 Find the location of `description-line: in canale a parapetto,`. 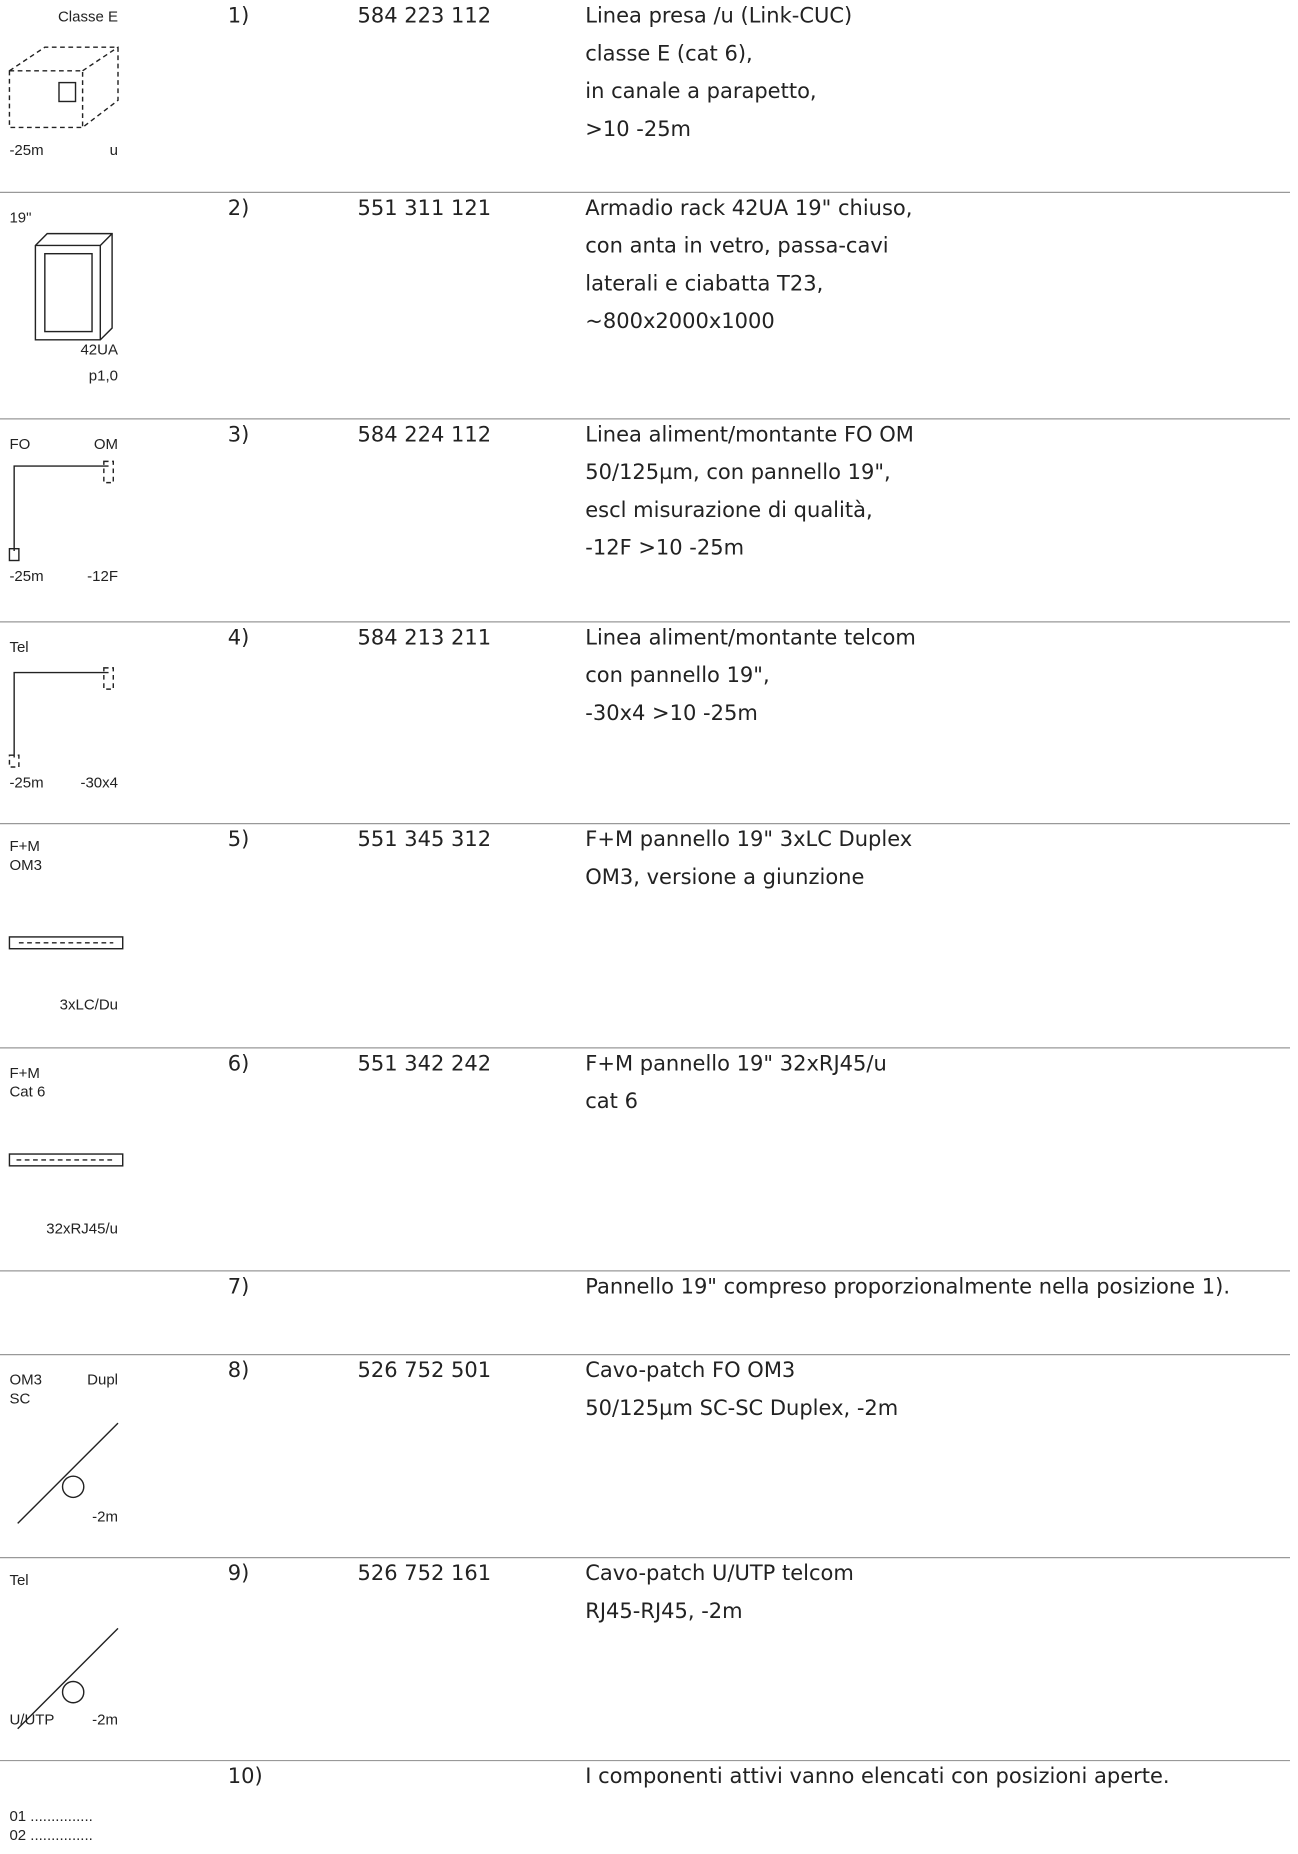

description-line: in canale a parapetto, is located at coordinates (700, 91).